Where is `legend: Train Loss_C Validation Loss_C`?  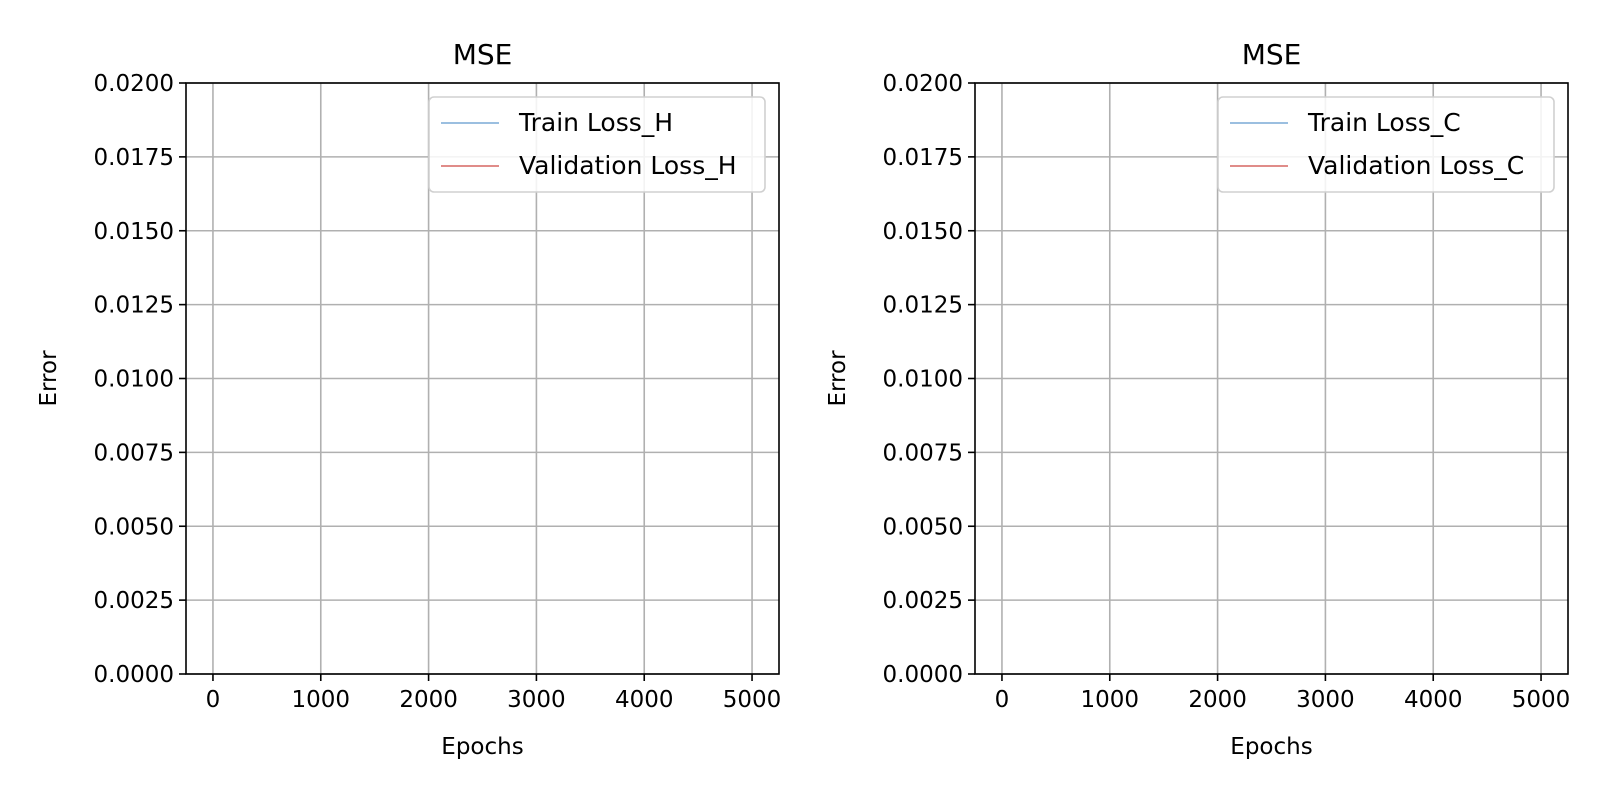 legend: Train Loss_C Validation Loss_C is located at coordinates (1386, 144).